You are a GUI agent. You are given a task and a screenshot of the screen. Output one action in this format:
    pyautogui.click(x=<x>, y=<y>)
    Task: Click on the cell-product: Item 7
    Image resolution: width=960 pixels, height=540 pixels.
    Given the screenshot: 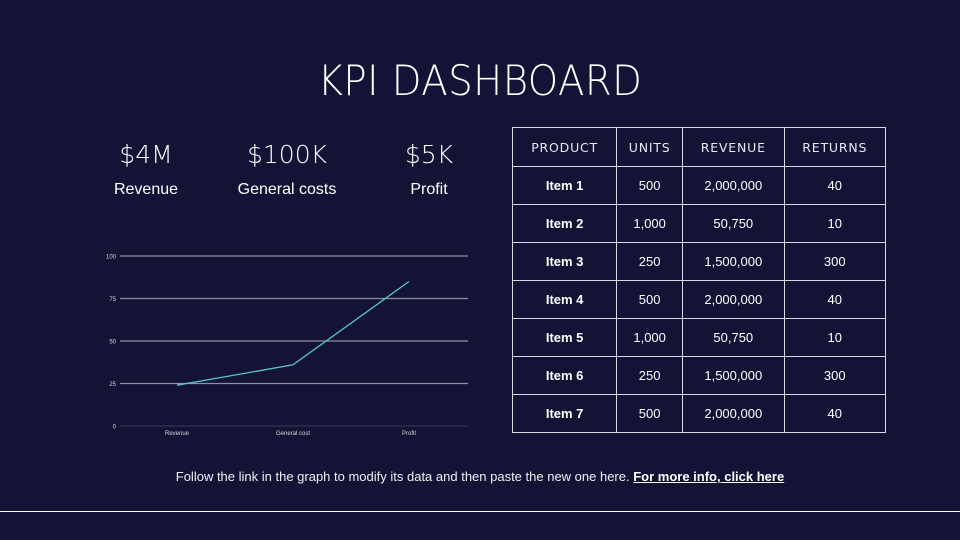 What is the action you would take?
    pyautogui.click(x=564, y=413)
    